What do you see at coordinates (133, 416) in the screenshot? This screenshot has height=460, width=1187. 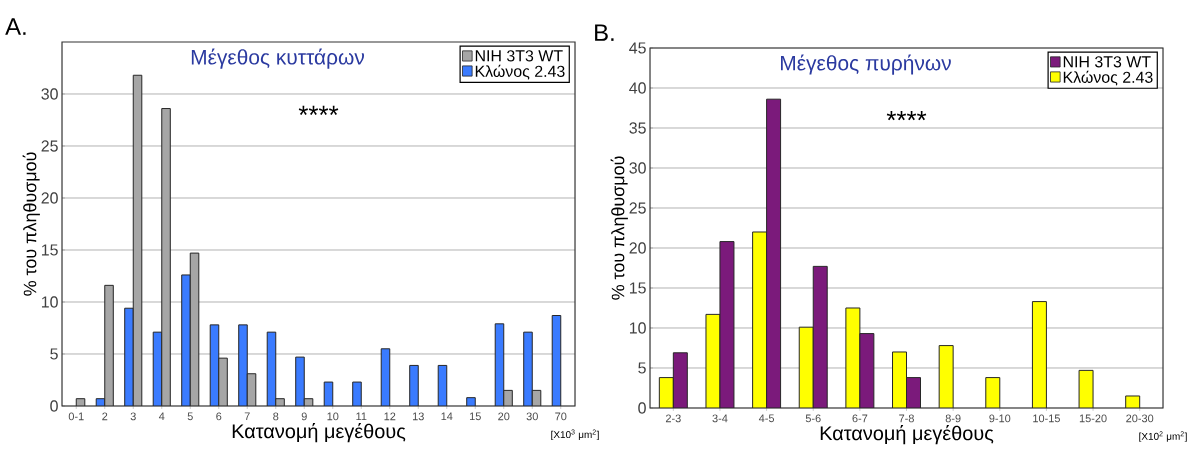 I see `x-tick-label: 3` at bounding box center [133, 416].